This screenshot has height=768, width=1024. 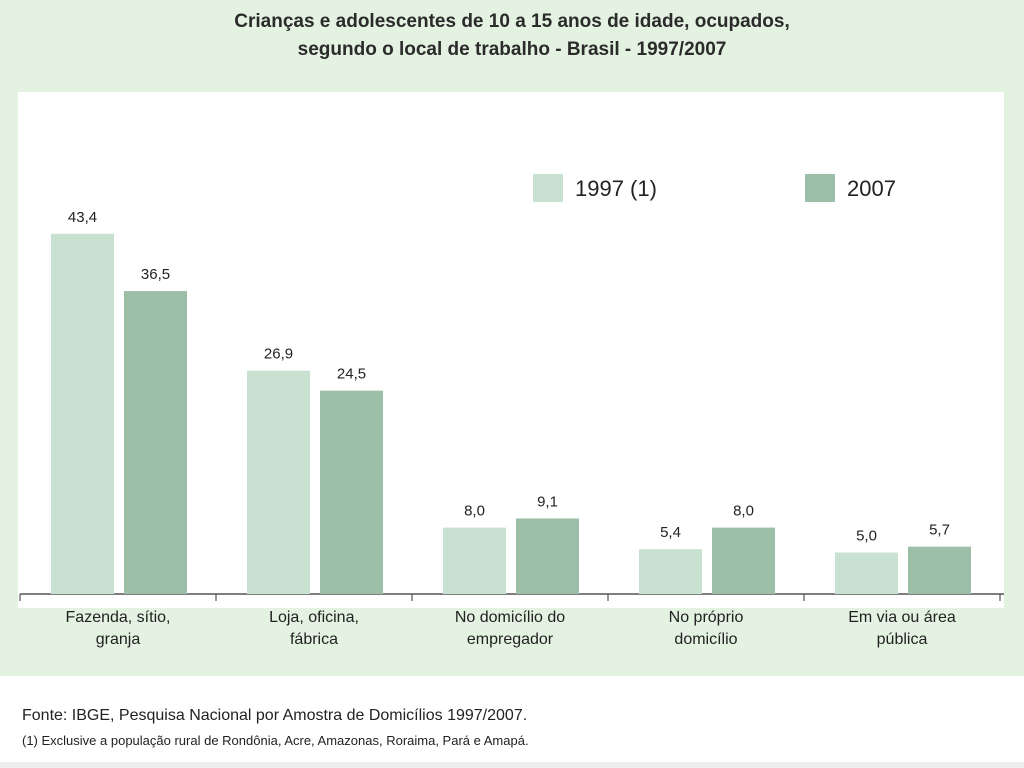 What do you see at coordinates (939, 530) in the screenshot?
I see `bar-value-label: 5,7` at bounding box center [939, 530].